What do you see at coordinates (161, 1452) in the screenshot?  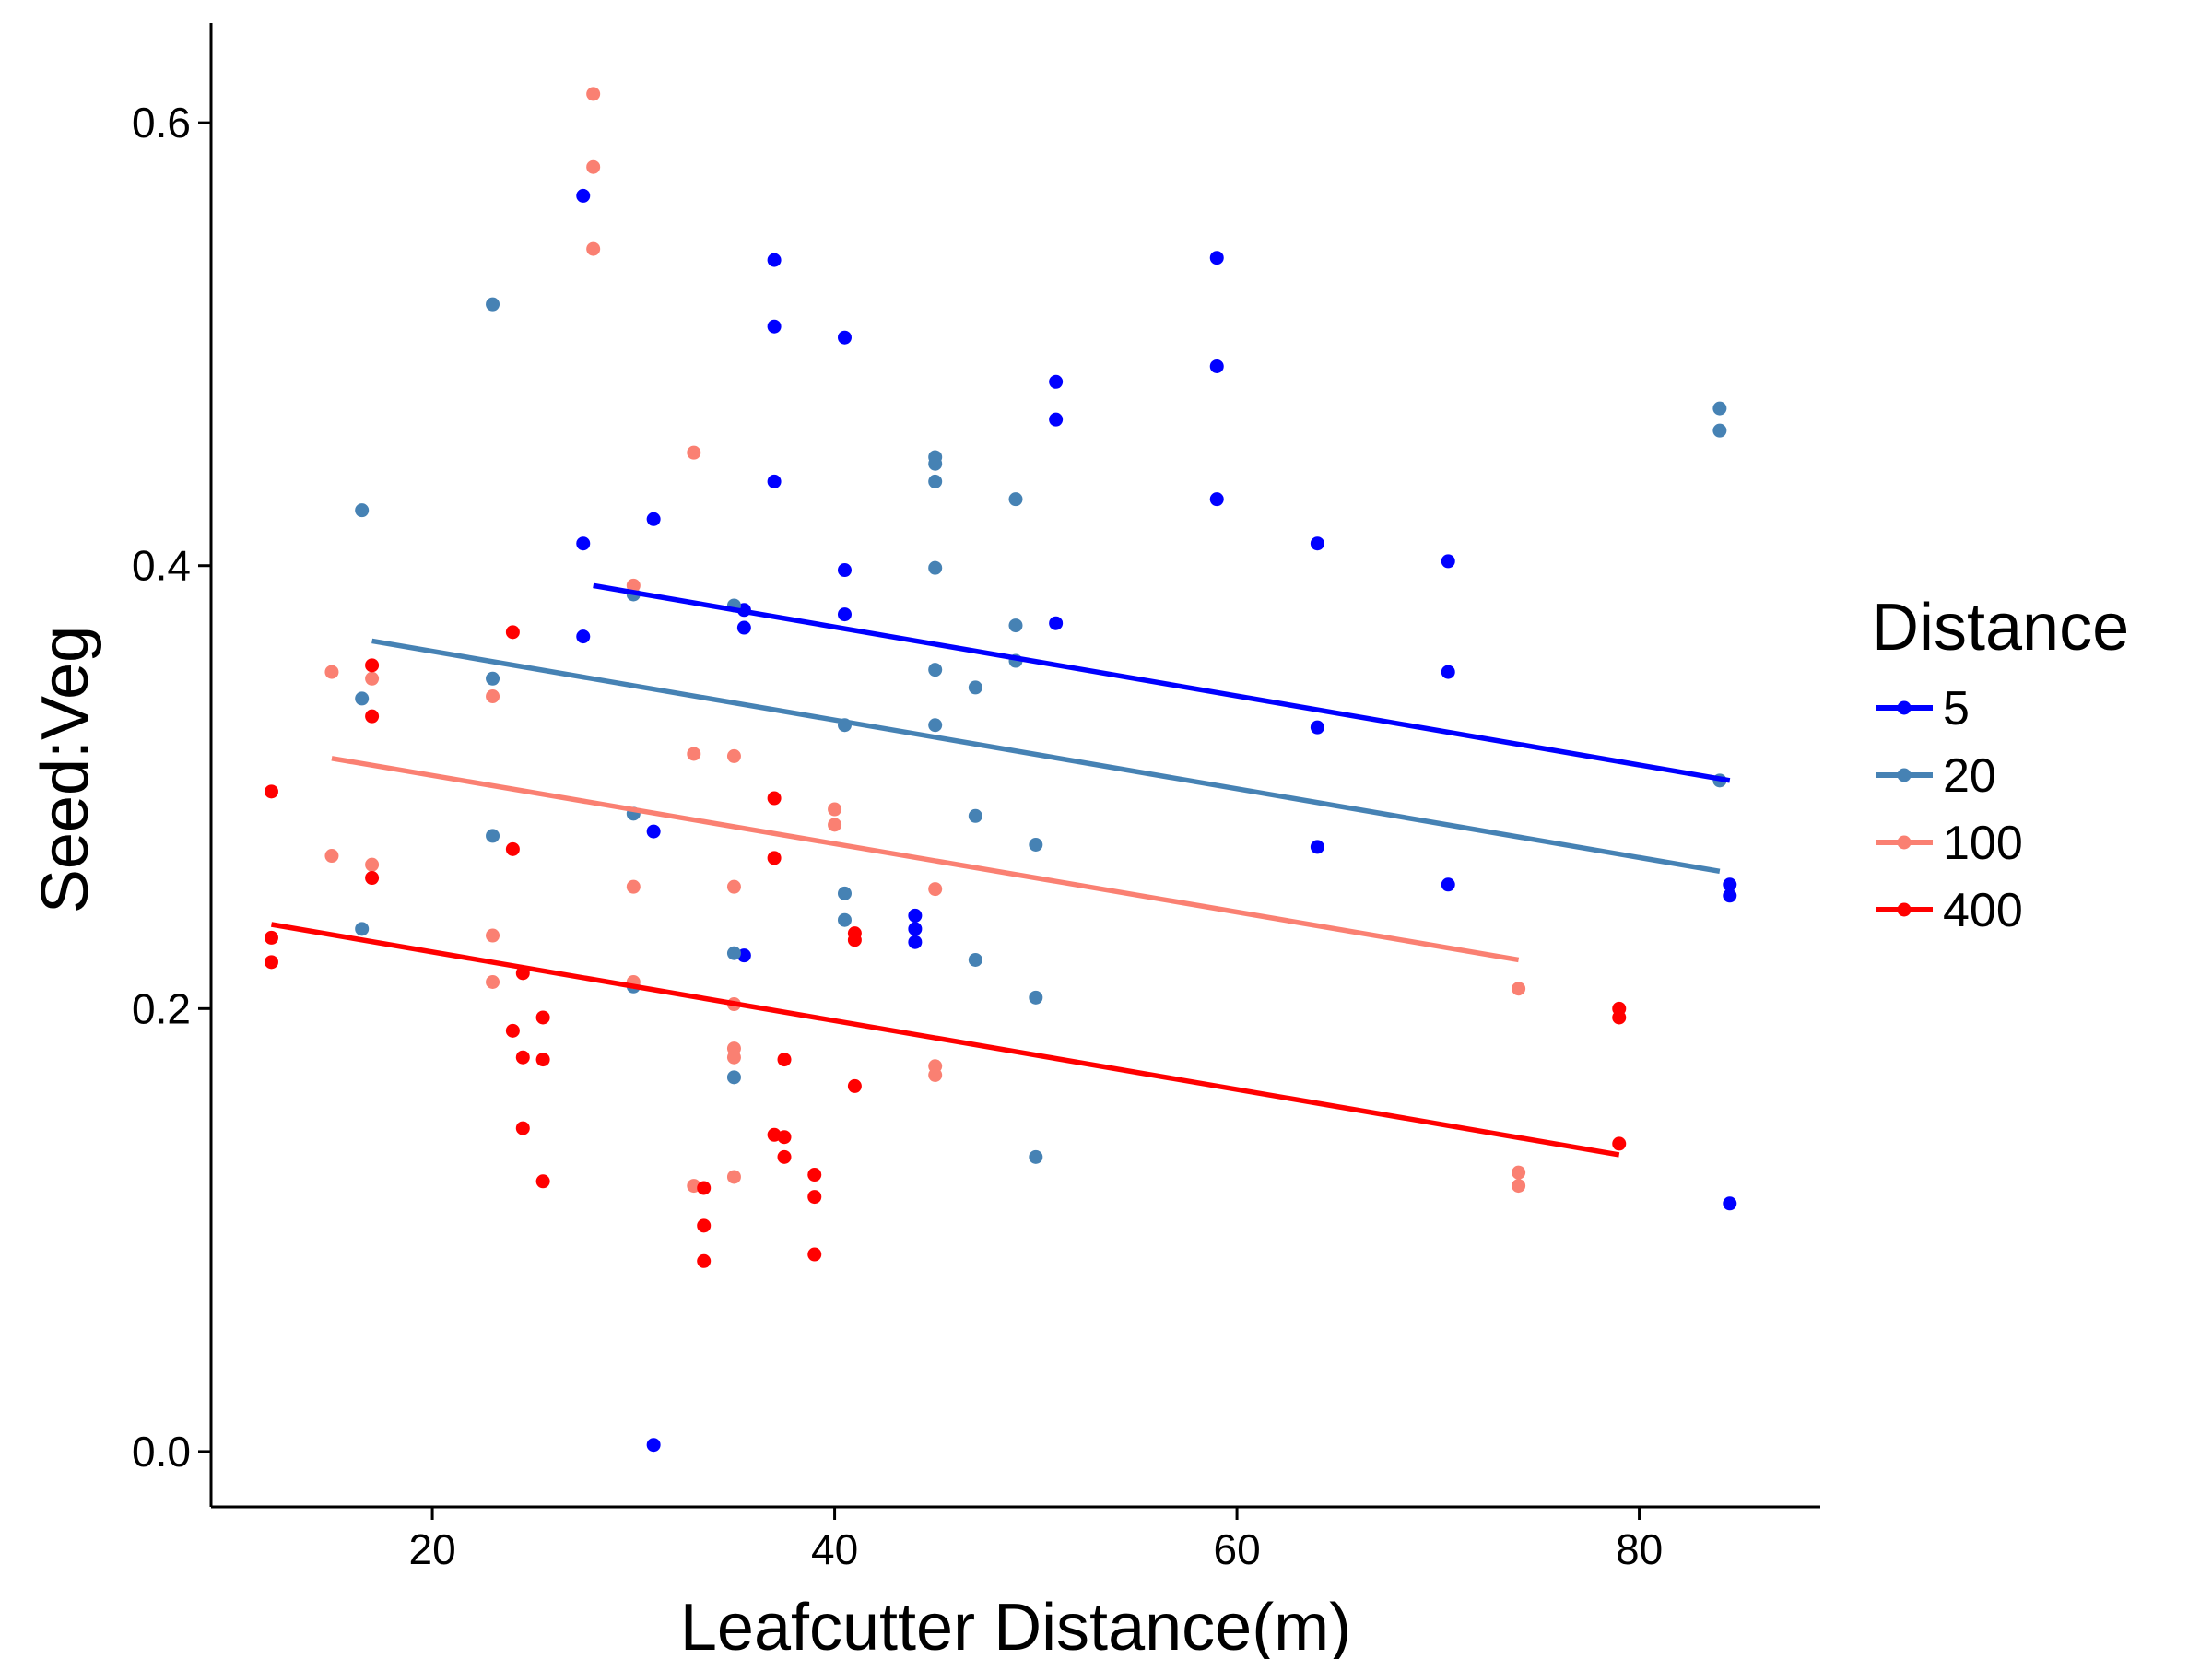 I see `y-tick-label: 0.0` at bounding box center [161, 1452].